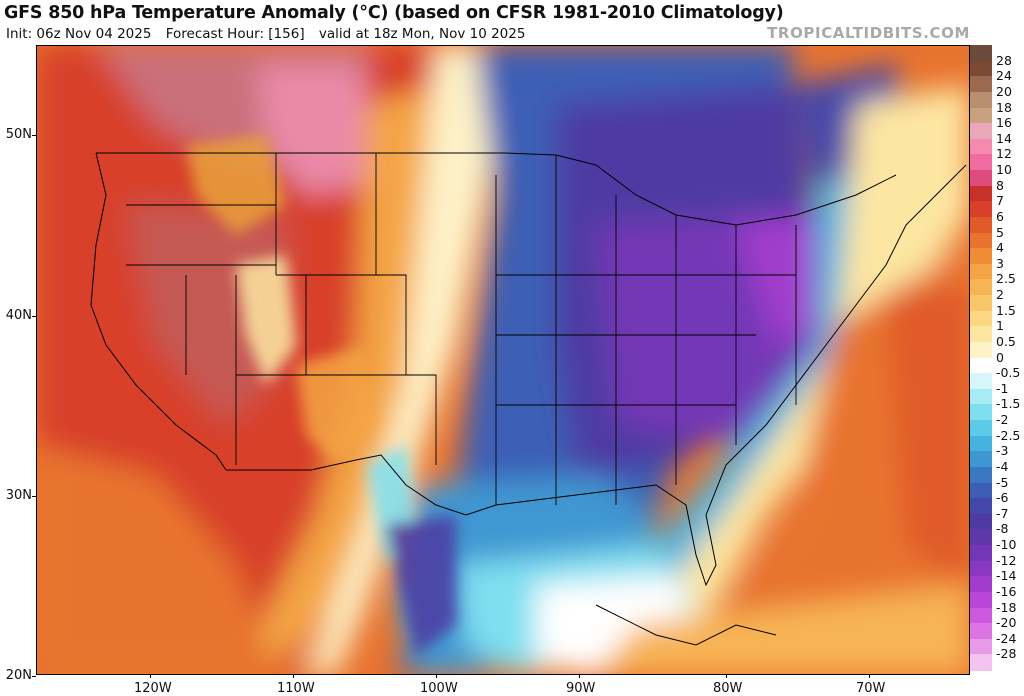 The width and height of the screenshot is (1024, 696). What do you see at coordinates (1002, 388) in the screenshot?
I see `colorbar-label: -1` at bounding box center [1002, 388].